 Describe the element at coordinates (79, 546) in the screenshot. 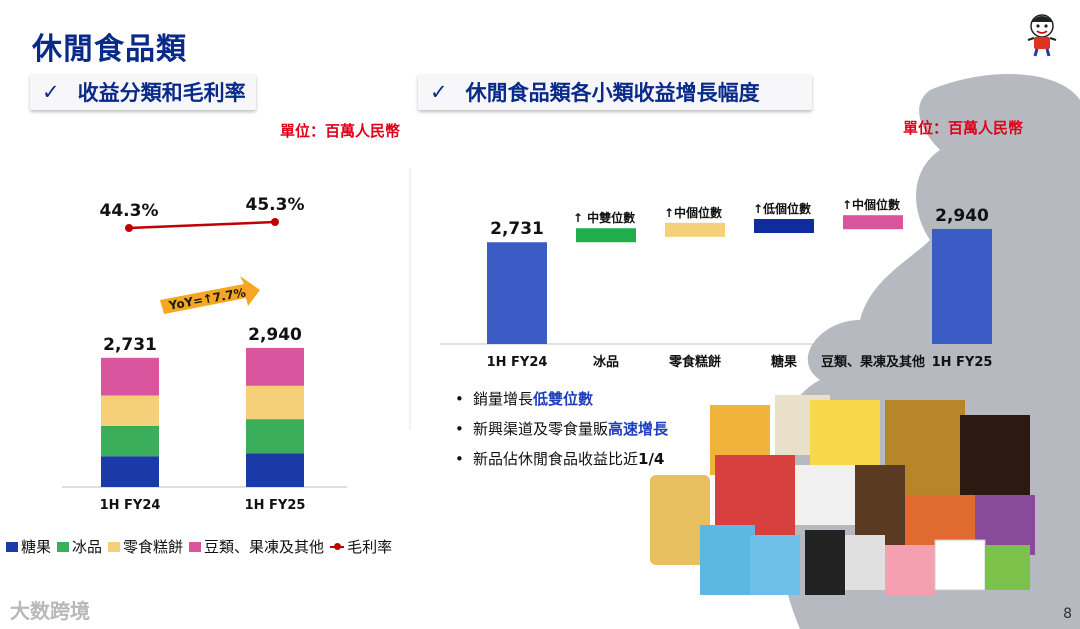

I see `legend-item: 冰品` at that location.